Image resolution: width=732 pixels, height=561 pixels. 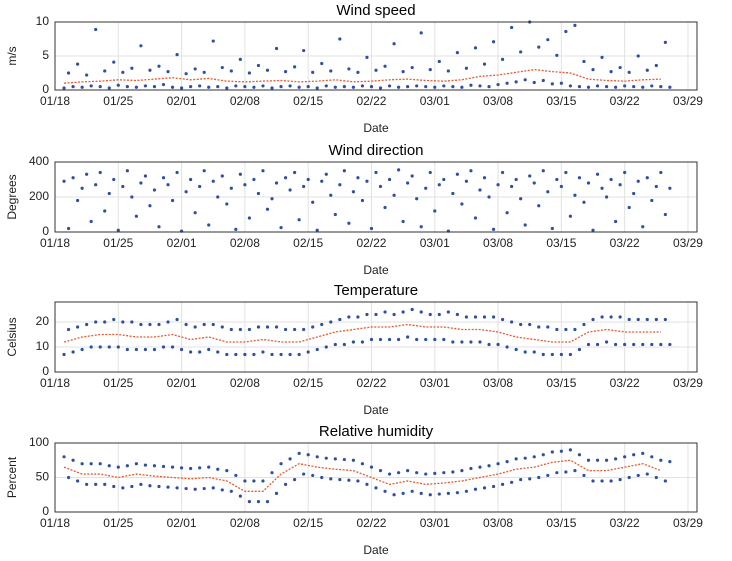 I want to click on x-tick-label: 02/22, so click(x=371, y=383).